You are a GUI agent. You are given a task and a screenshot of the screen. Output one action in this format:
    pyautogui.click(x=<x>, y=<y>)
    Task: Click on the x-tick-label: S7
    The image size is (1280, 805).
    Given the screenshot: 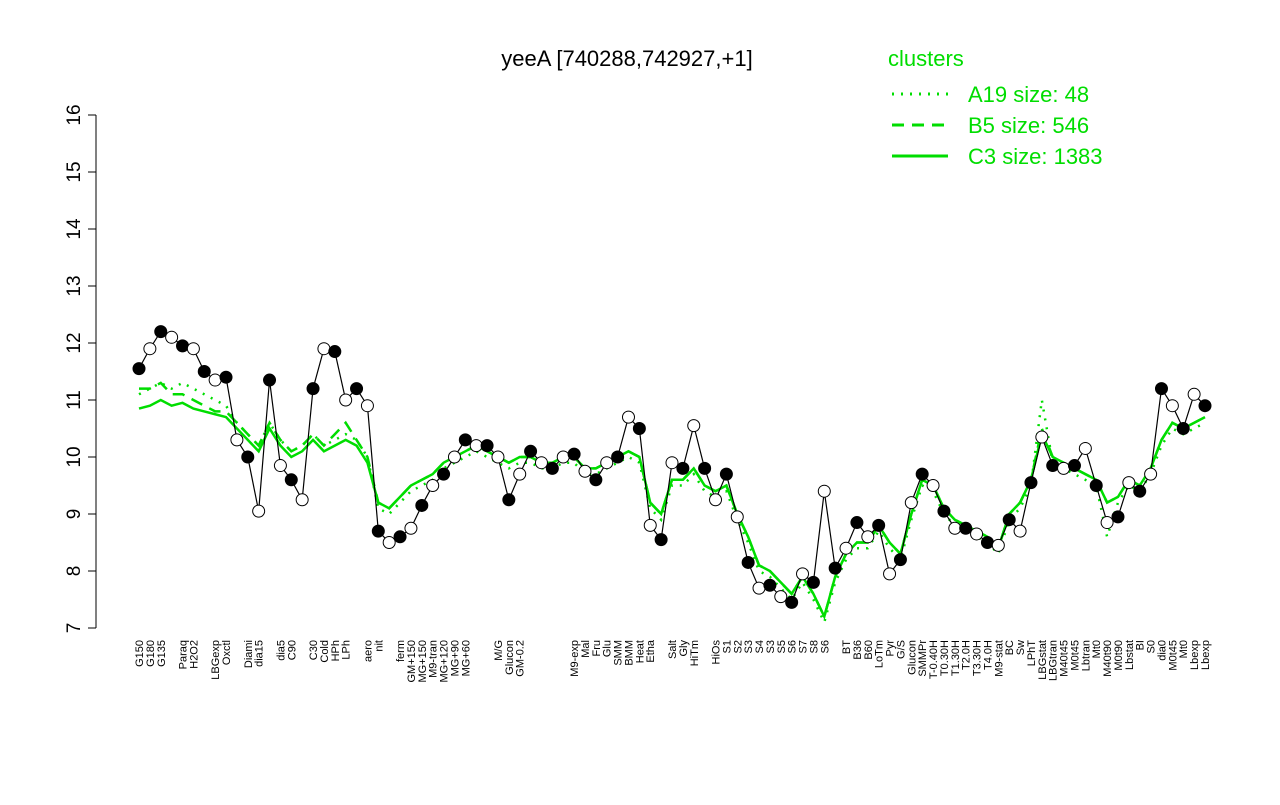 What is the action you would take?
    pyautogui.click(x=804, y=646)
    